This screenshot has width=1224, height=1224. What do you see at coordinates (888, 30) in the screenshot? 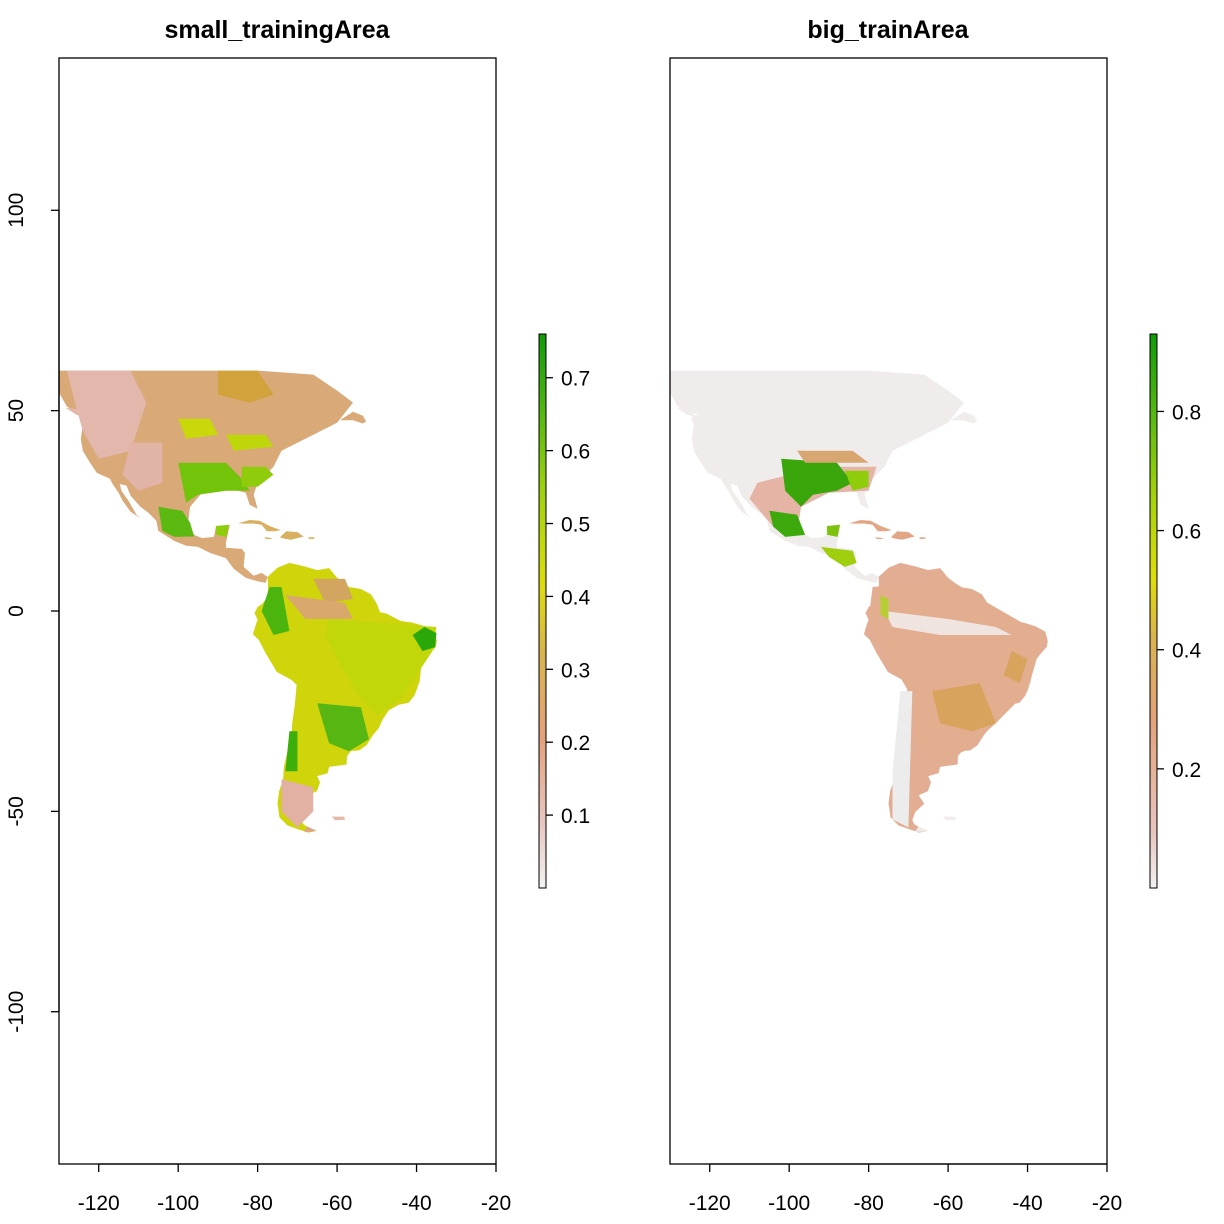
I see `panel-title: big_trainArea` at bounding box center [888, 30].